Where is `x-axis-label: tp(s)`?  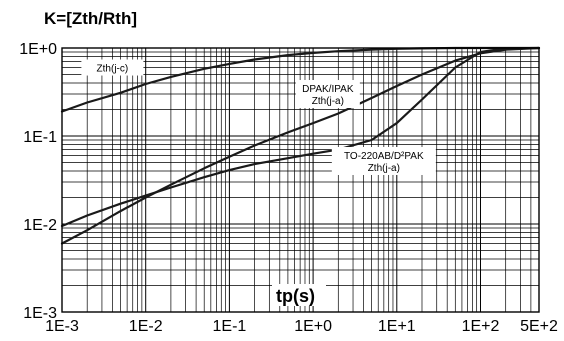 x-axis-label: tp(s) is located at coordinates (295, 296).